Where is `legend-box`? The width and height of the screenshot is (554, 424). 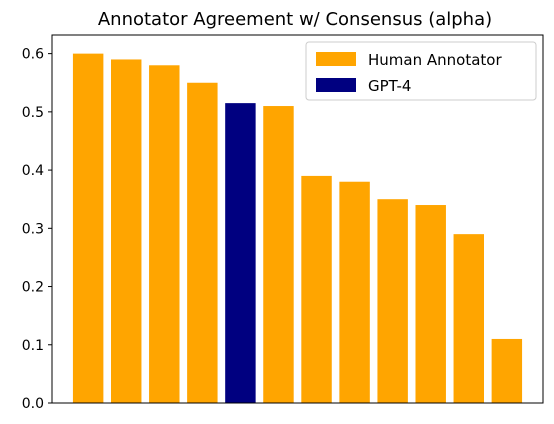
legend-box is located at coordinates (421, 71).